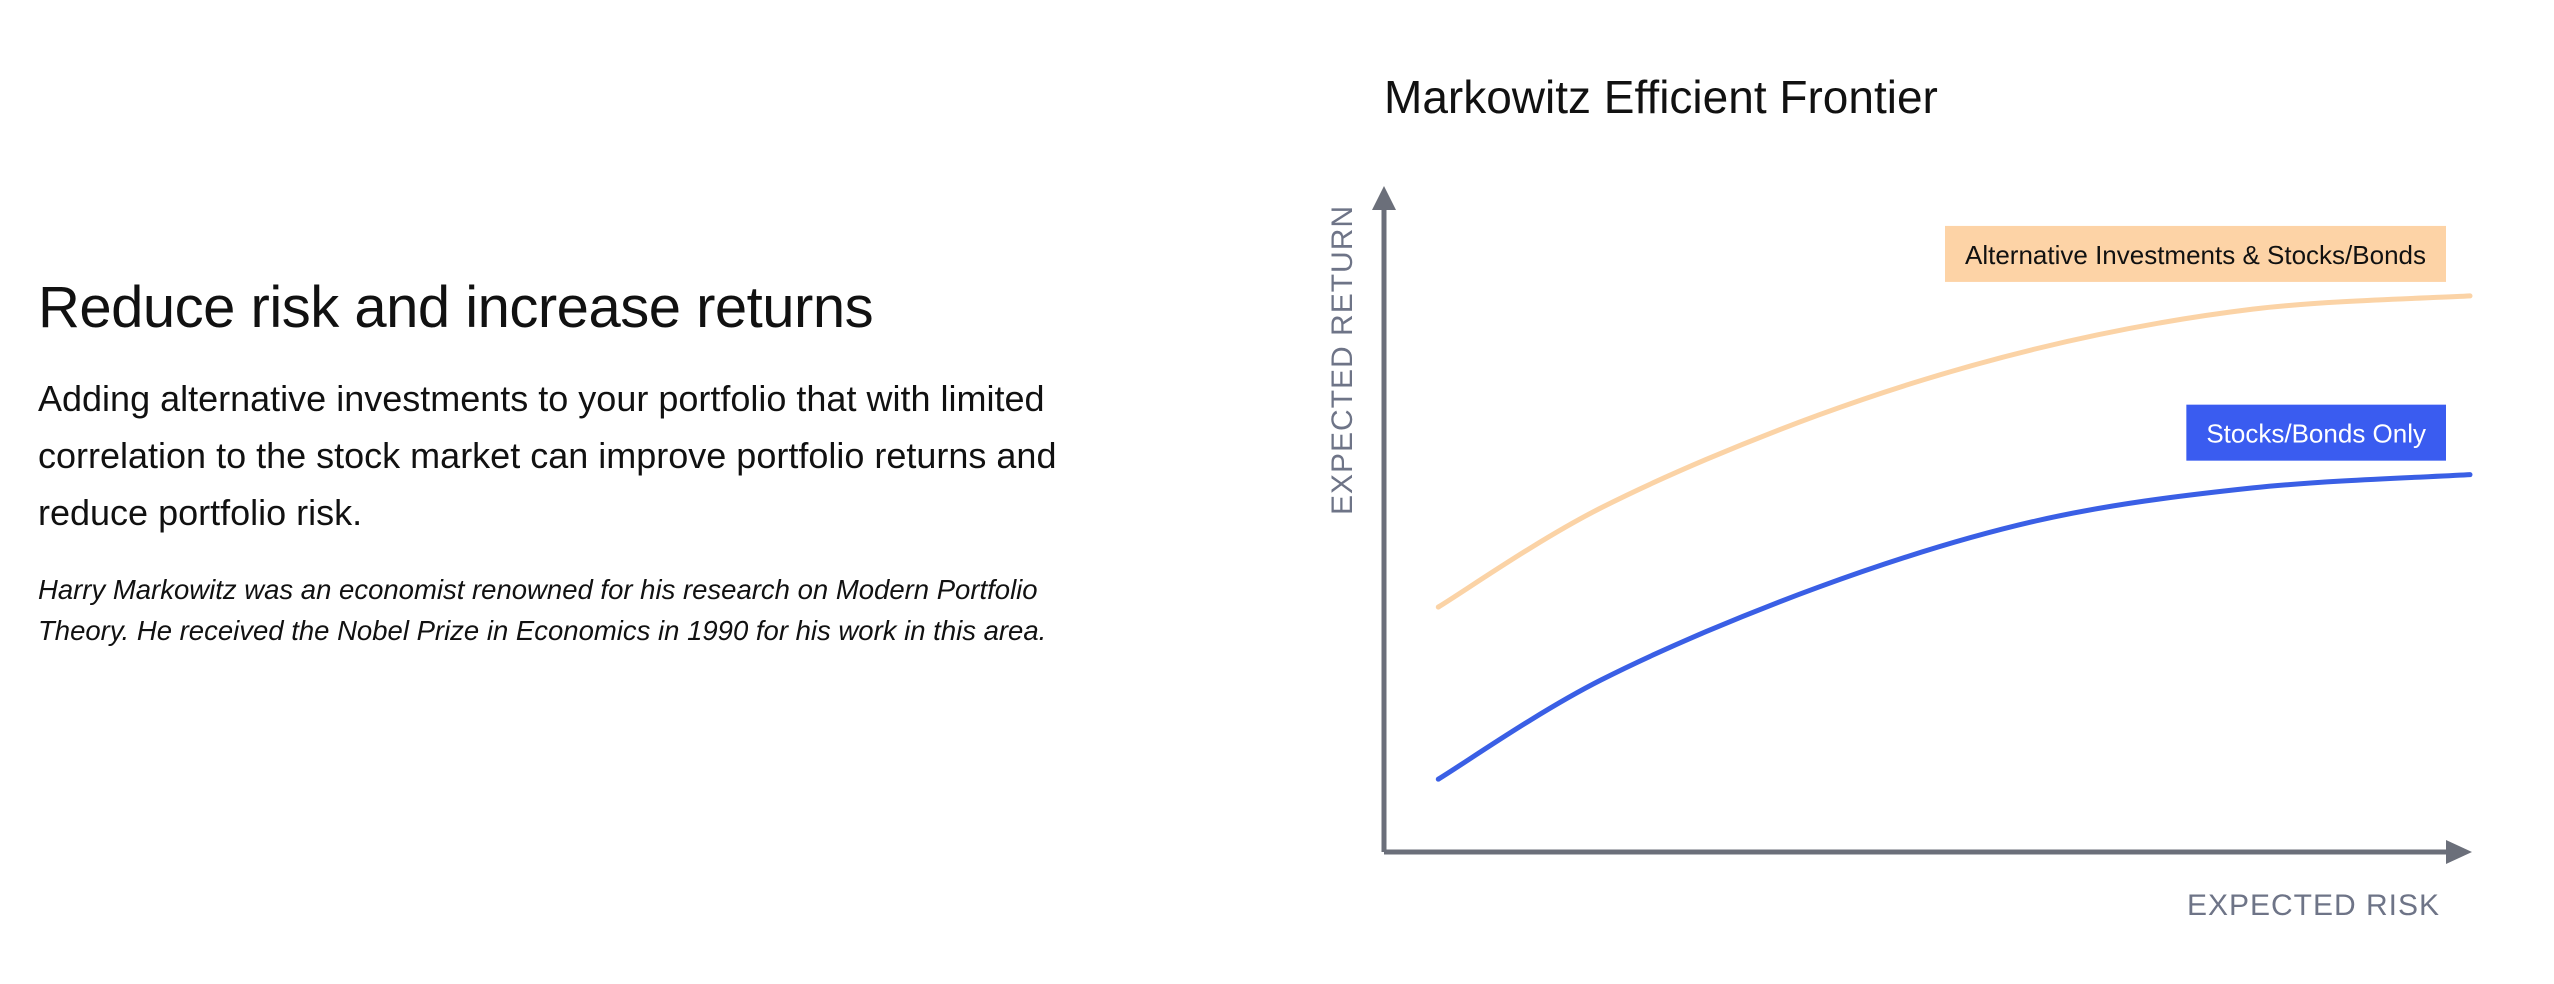  I want to click on series-line-alternatives, so click(1954, 451).